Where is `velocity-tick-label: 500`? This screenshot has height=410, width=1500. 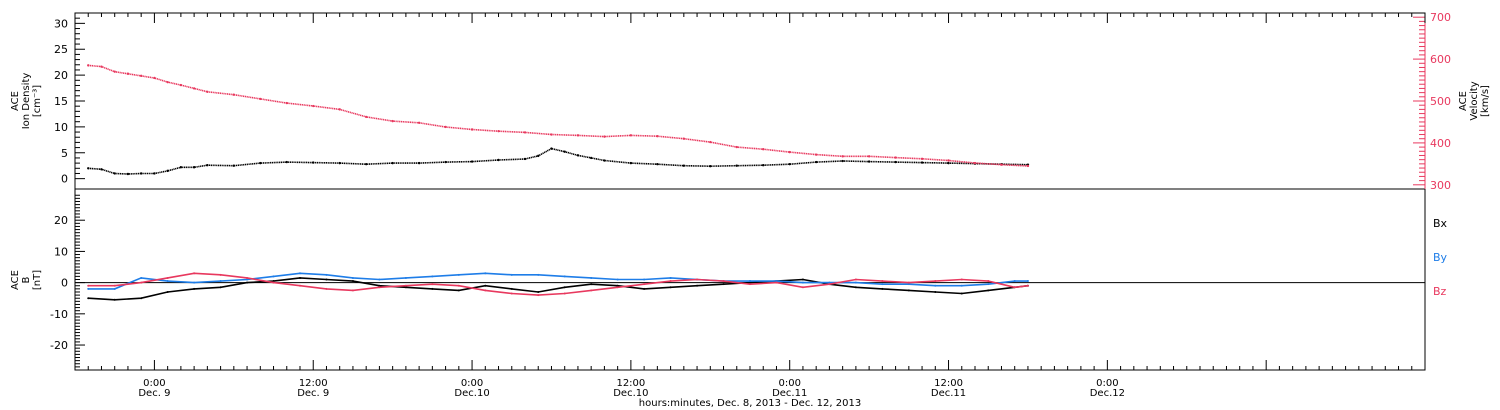 velocity-tick-label: 500 is located at coordinates (1440, 101).